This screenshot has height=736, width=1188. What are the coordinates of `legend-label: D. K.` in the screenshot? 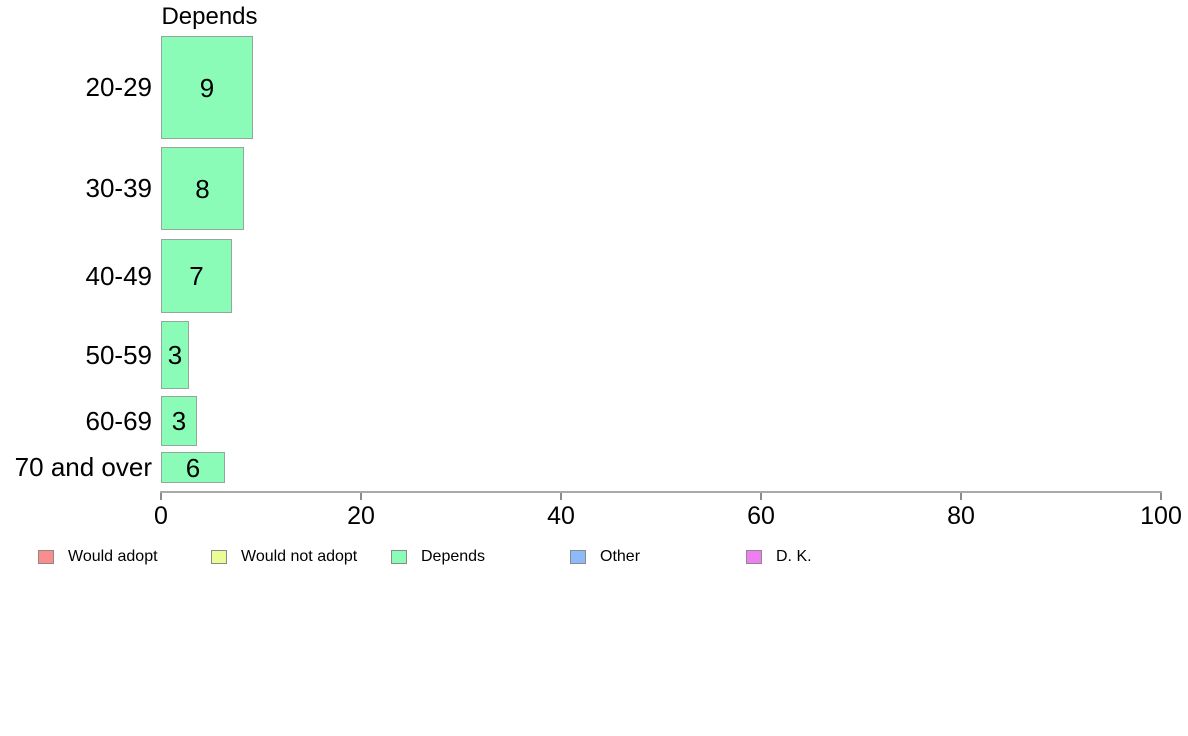 It's located at (794, 556).